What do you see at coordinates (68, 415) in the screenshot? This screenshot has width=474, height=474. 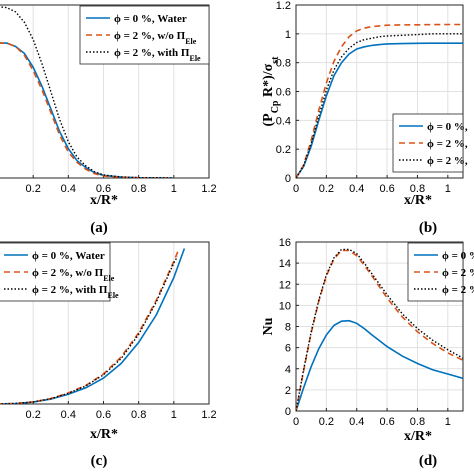 I see `panel-c-xtick-label: 0.4` at bounding box center [68, 415].